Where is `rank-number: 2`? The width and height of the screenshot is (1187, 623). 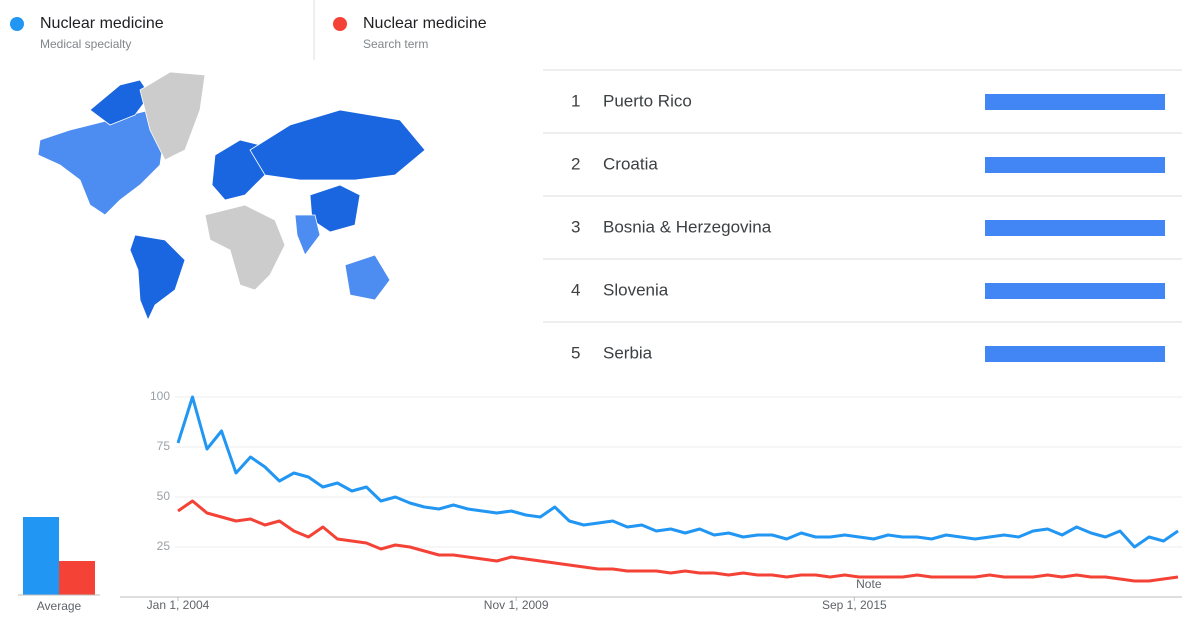 rank-number: 2 is located at coordinates (575, 163).